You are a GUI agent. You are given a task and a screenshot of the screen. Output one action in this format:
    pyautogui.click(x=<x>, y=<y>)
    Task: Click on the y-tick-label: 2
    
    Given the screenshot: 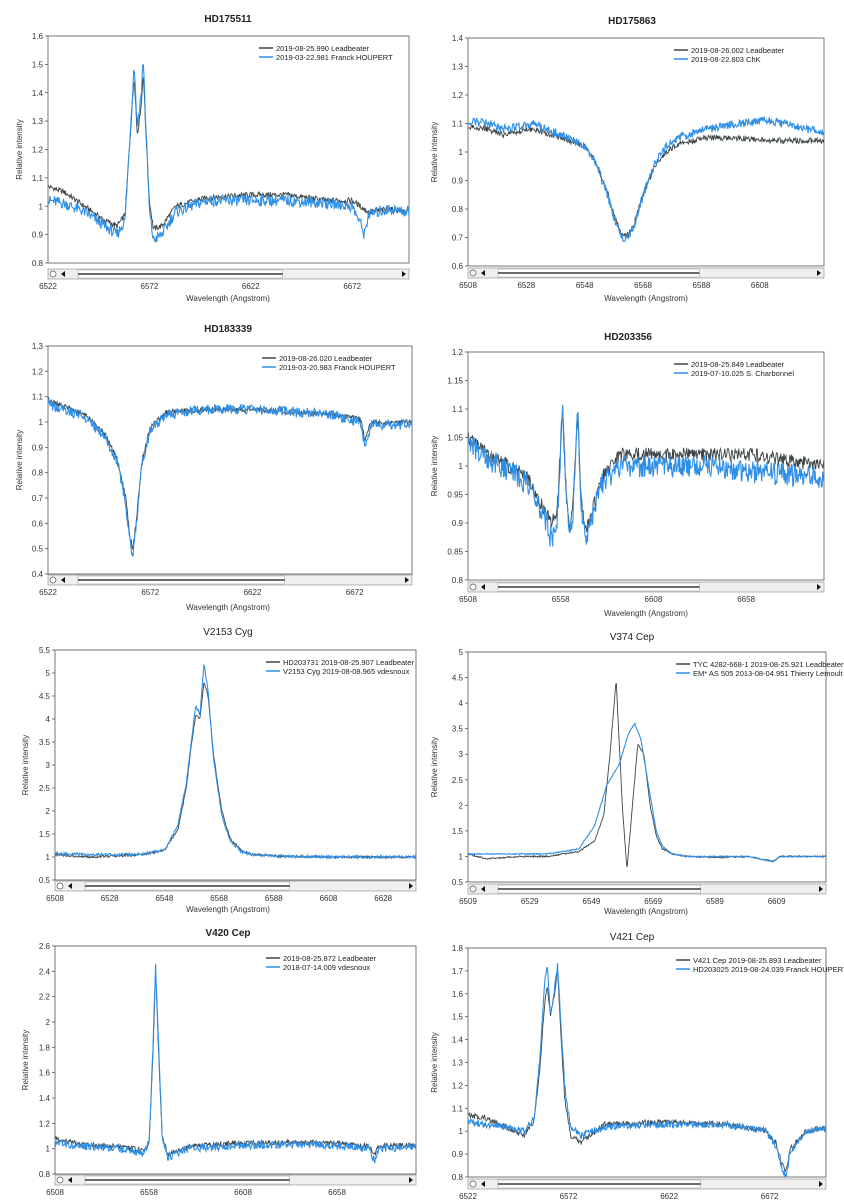 What is the action you would take?
    pyautogui.click(x=48, y=811)
    